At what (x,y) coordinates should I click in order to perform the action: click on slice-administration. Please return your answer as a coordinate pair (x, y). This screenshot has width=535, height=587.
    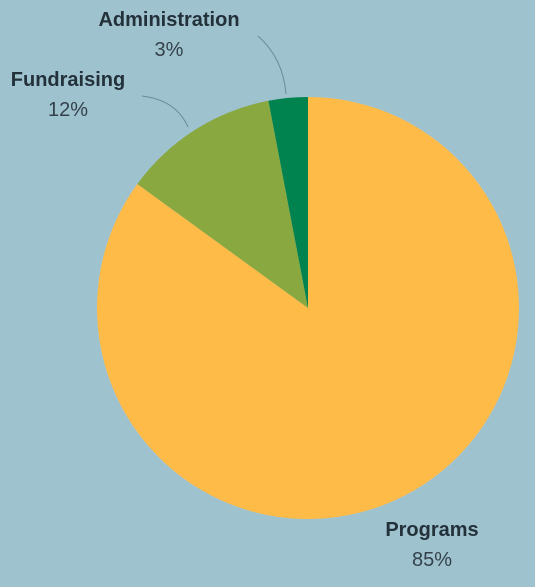
    Looking at the image, I should click on (288, 202).